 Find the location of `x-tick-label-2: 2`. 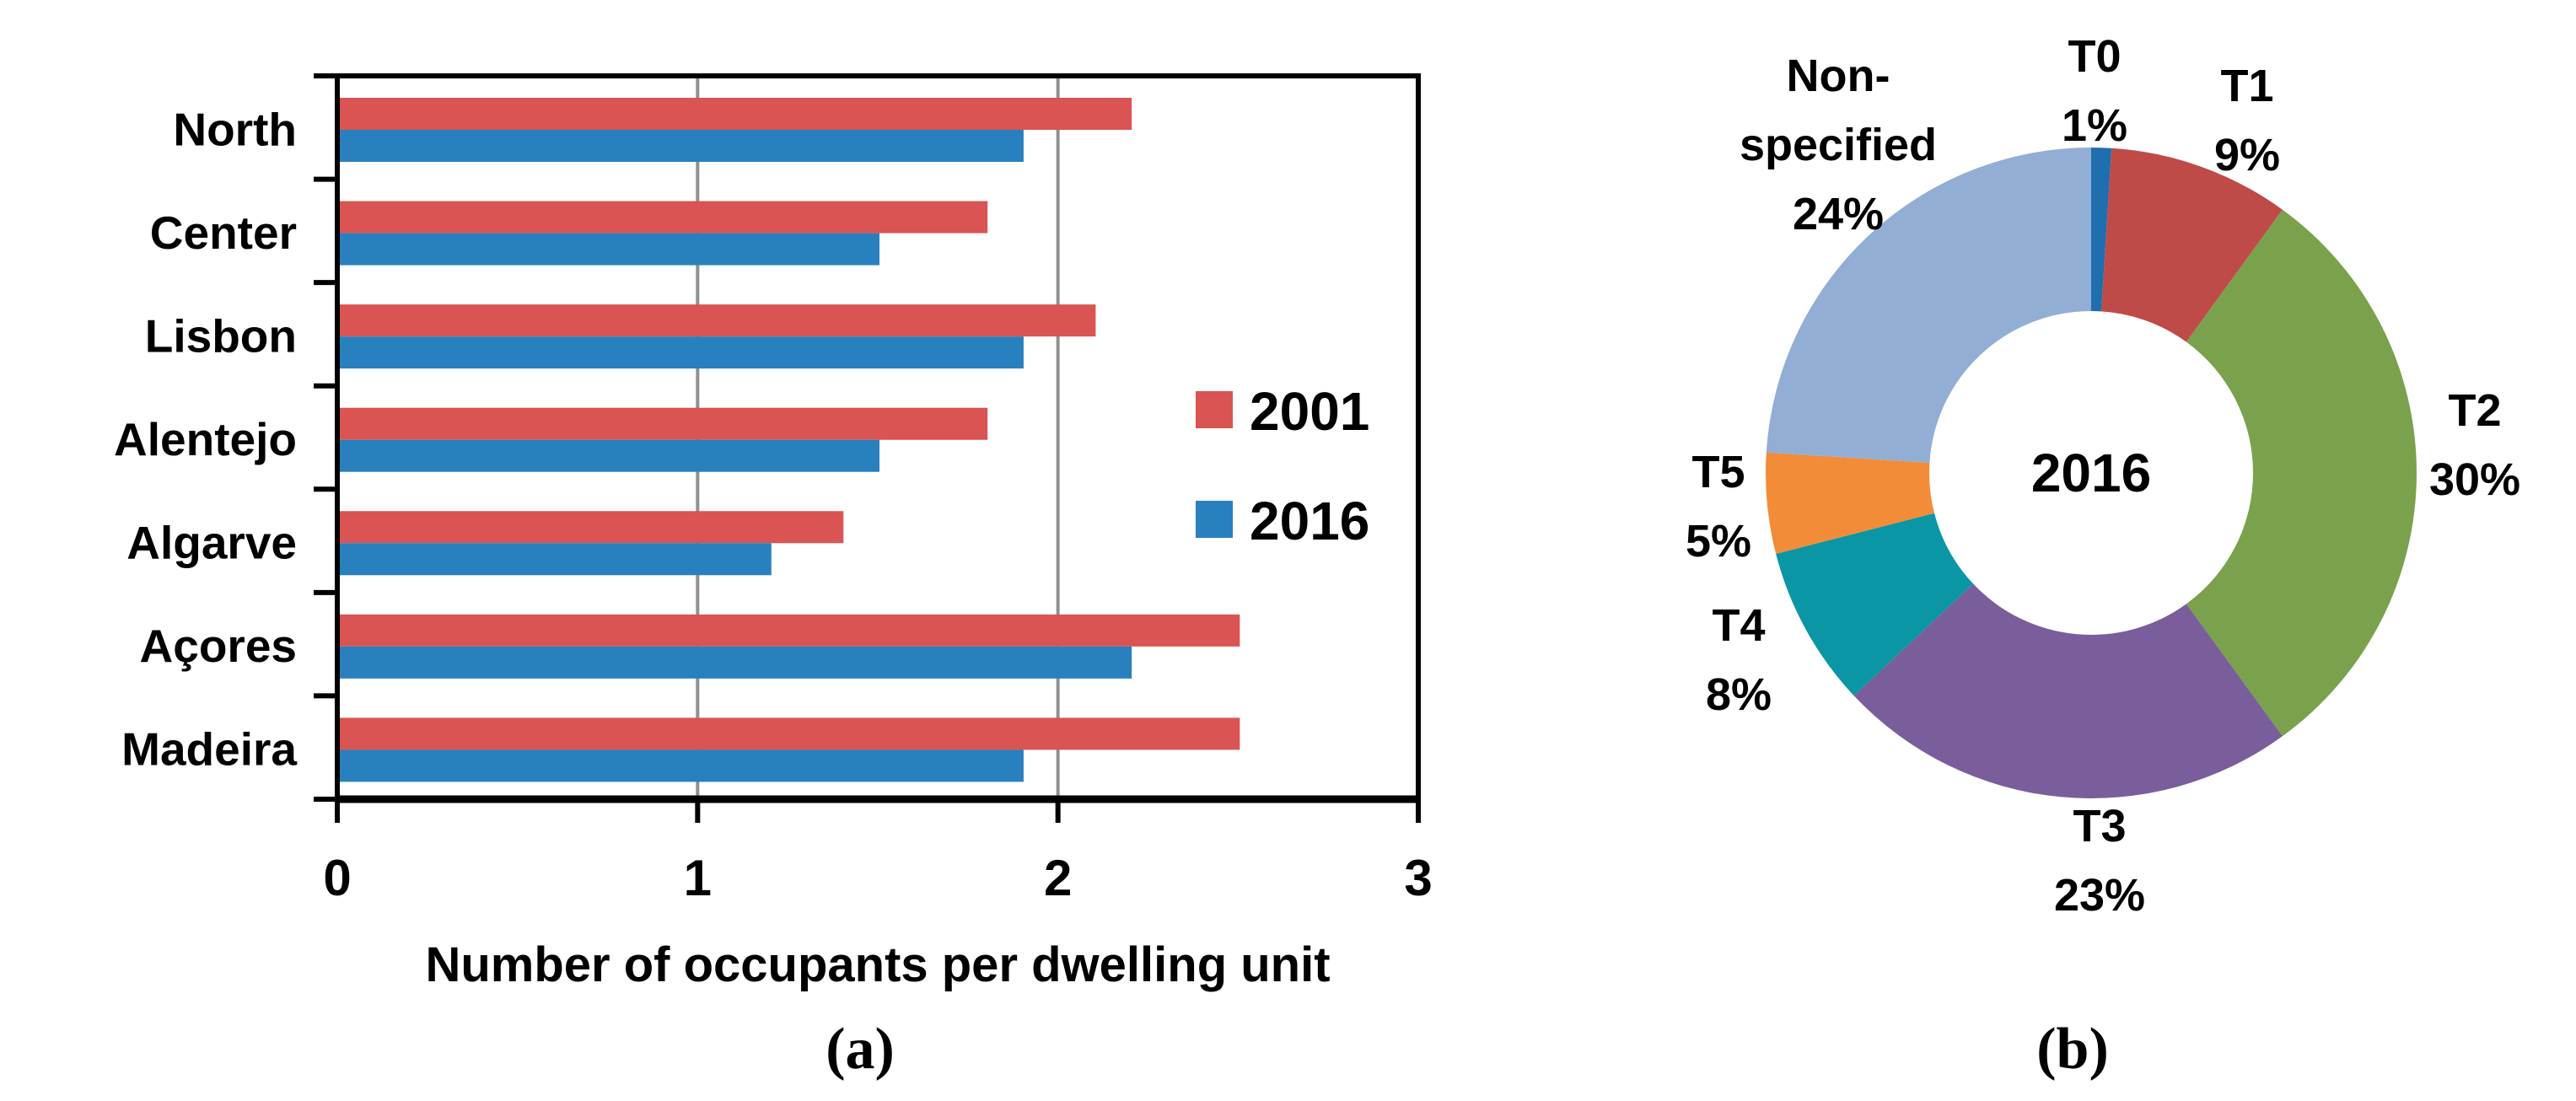

x-tick-label-2: 2 is located at coordinates (1058, 878).